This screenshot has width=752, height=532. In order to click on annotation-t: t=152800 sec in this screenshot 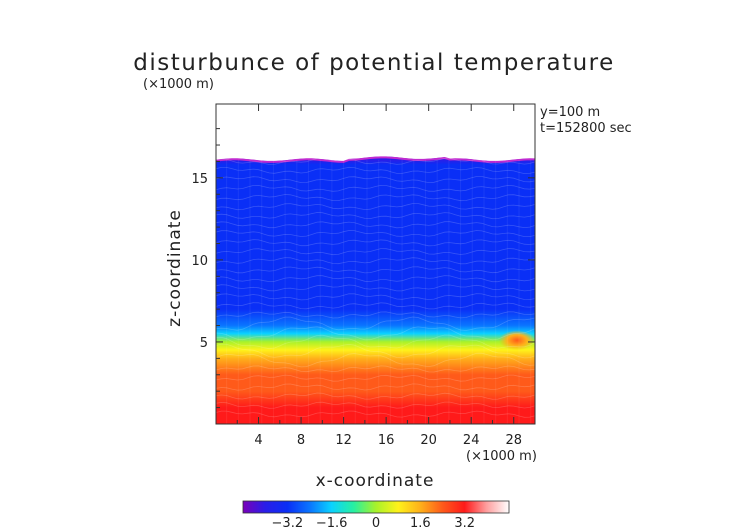, I will do `click(586, 128)`.